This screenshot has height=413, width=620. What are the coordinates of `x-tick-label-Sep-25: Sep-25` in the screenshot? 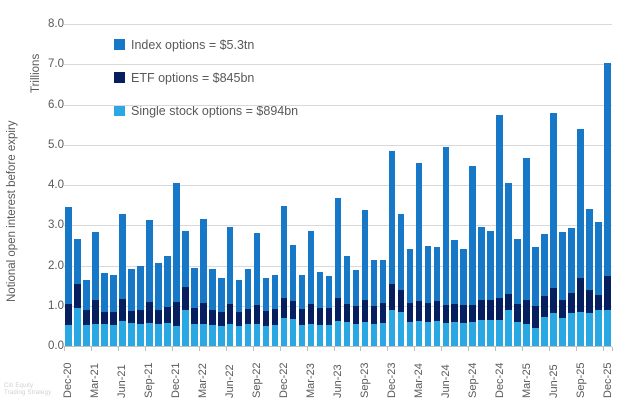 It's located at (580, 380).